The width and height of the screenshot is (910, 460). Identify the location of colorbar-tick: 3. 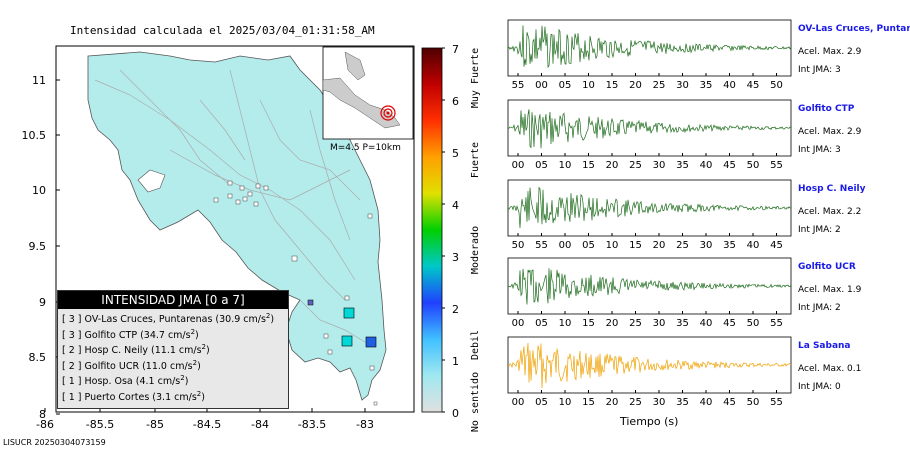
(455, 257).